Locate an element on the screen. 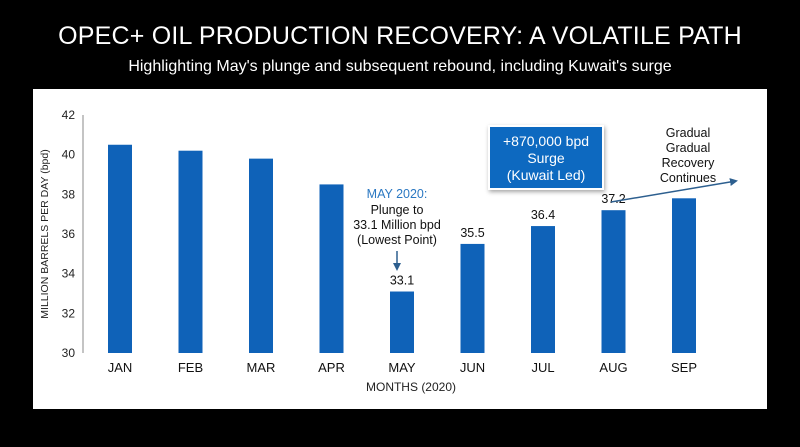  may-annotation-line-2: 33.1 Million bpd is located at coordinates (397, 225).